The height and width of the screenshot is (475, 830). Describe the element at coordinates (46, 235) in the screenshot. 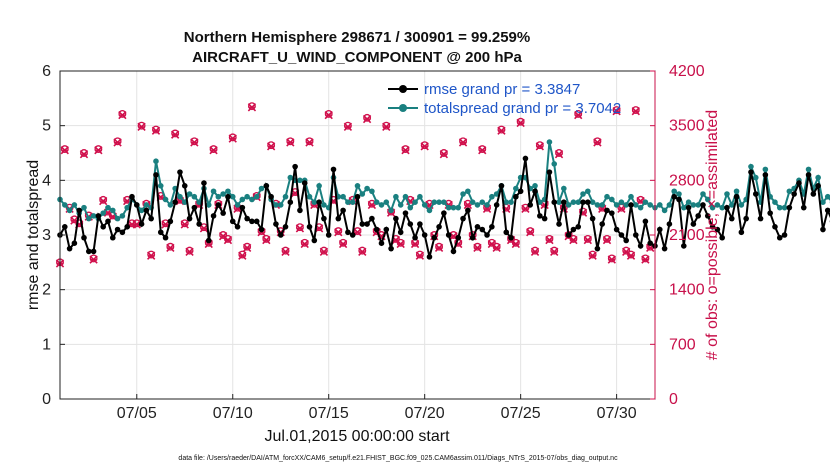

I see `y-tick-label: 3` at that location.